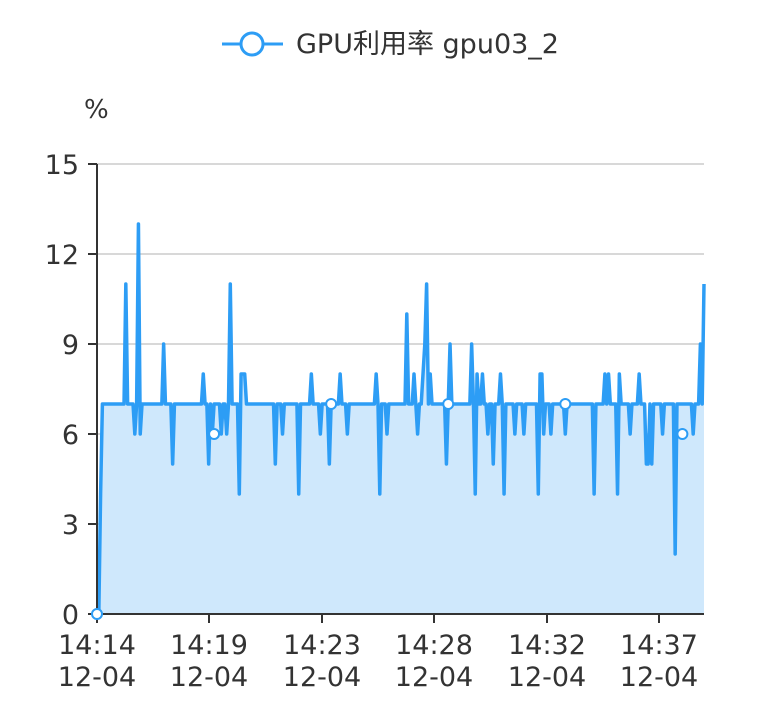  I want to click on y-tick-label: 12, so click(62, 255).